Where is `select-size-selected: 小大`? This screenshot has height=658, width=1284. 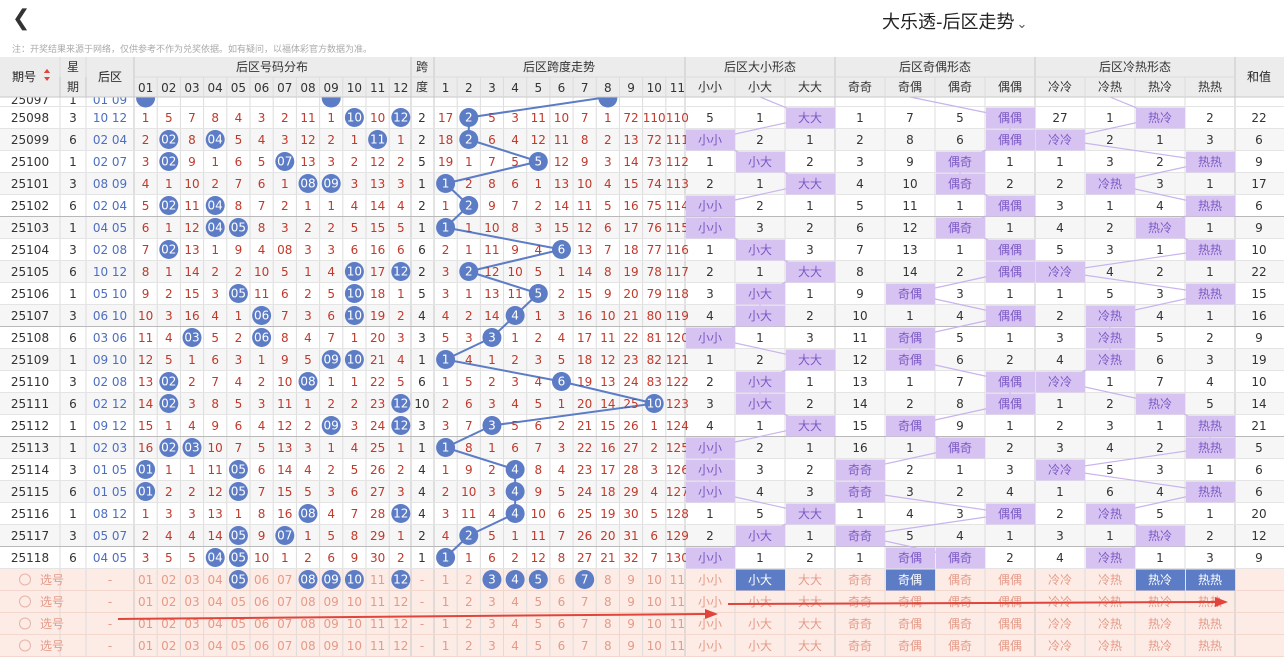
select-size-selected: 小大 is located at coordinates (760, 580).